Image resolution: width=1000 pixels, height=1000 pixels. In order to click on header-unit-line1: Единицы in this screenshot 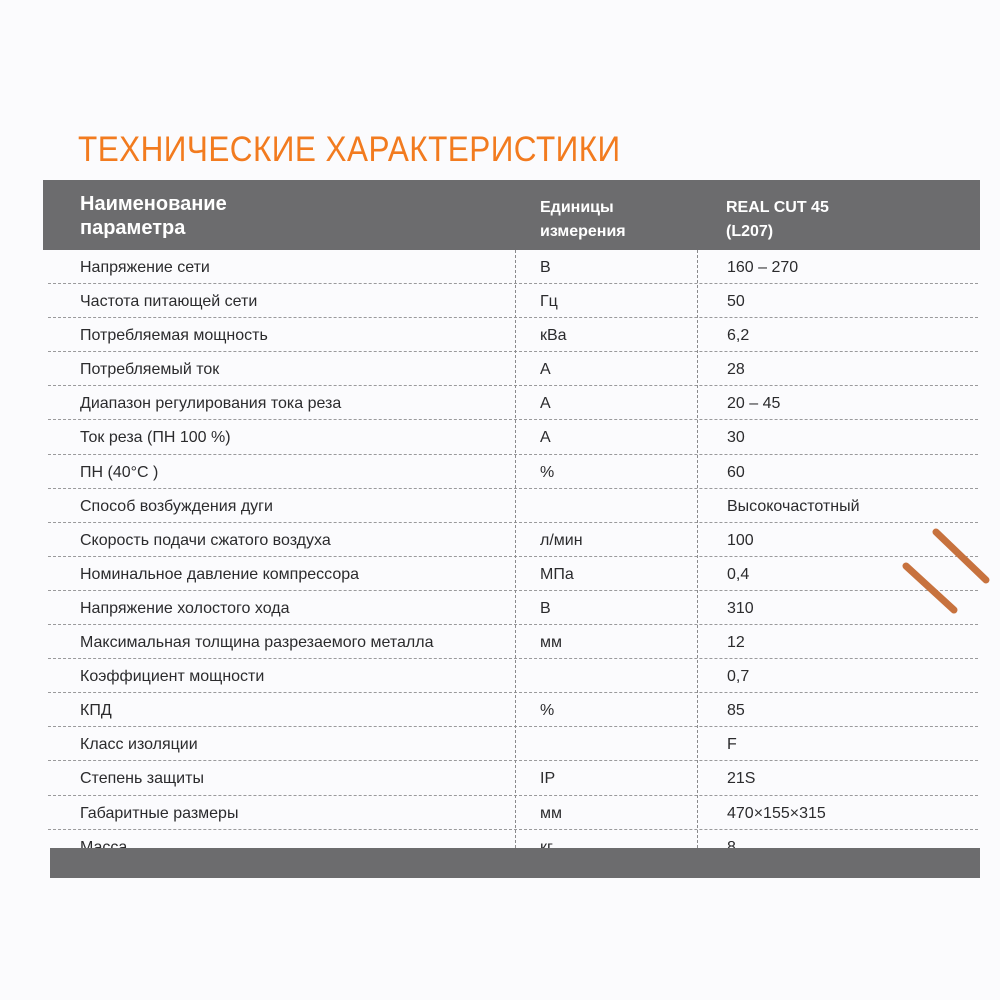, I will do `click(577, 207)`.